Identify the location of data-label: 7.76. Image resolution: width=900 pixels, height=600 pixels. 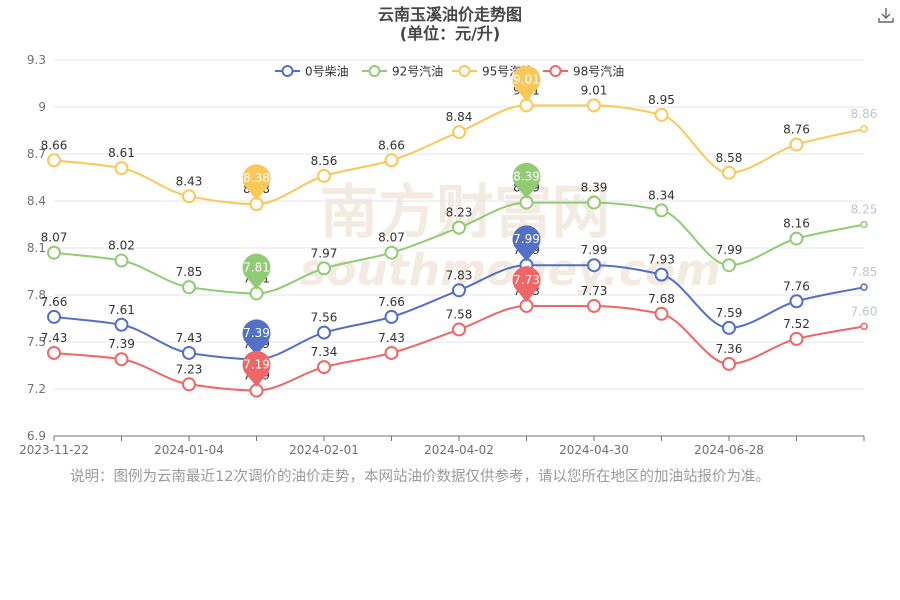
(796, 286).